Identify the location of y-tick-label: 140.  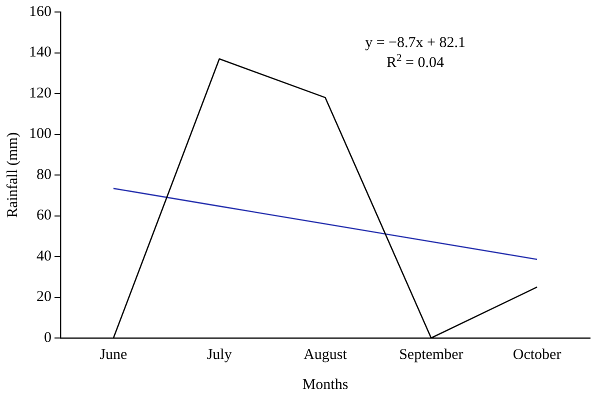
(40, 52).